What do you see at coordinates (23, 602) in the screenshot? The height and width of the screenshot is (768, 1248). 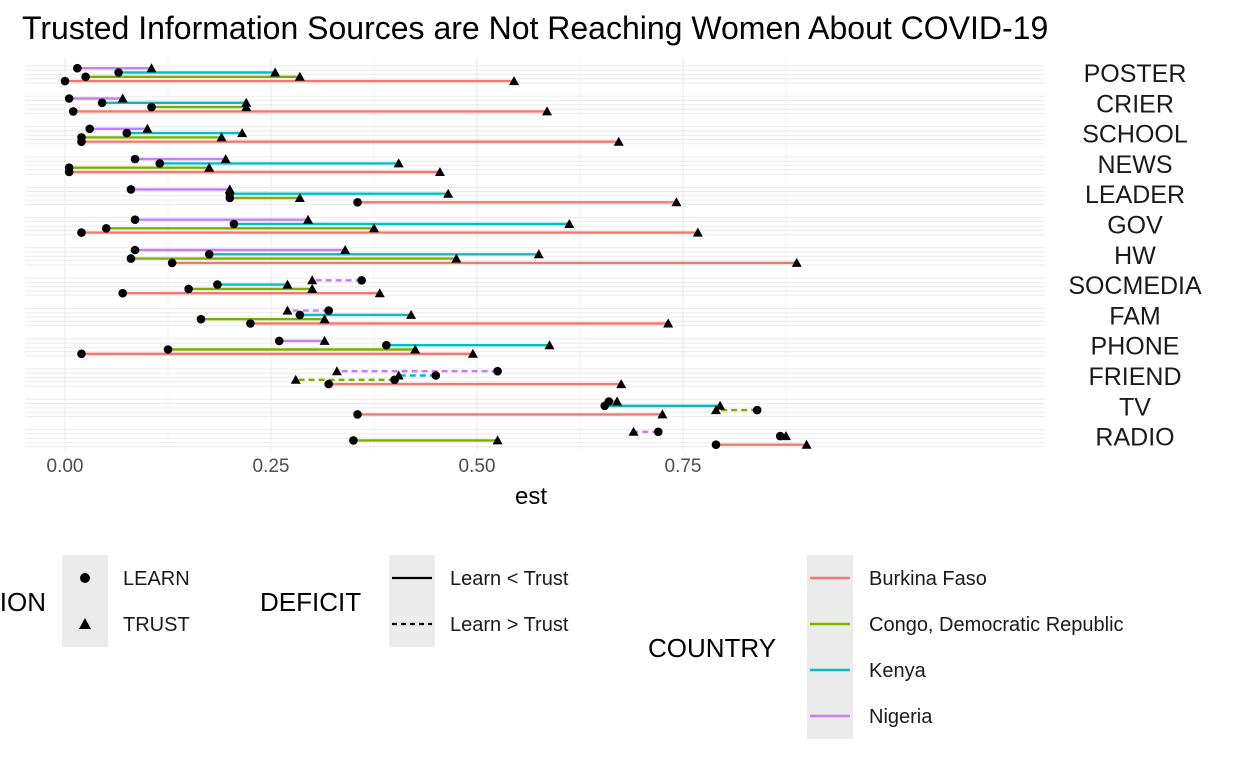 I see `legend-title-direction: DIRECTION` at bounding box center [23, 602].